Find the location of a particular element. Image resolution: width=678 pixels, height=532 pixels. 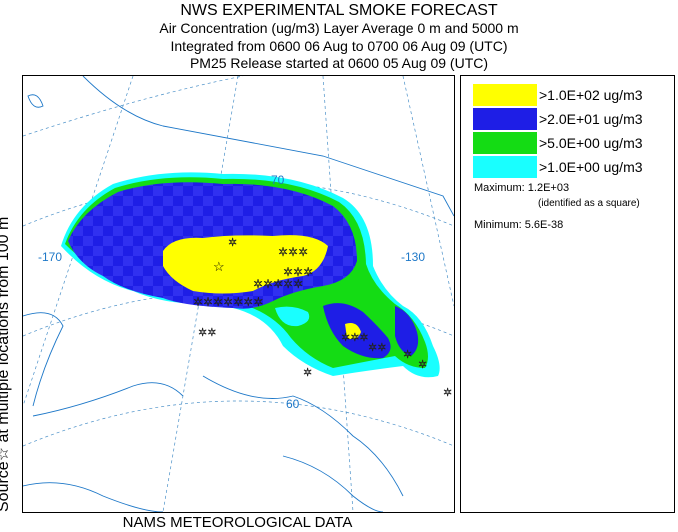

legend-maximum: Maximum: 1.2E+03 is located at coordinates (522, 188).